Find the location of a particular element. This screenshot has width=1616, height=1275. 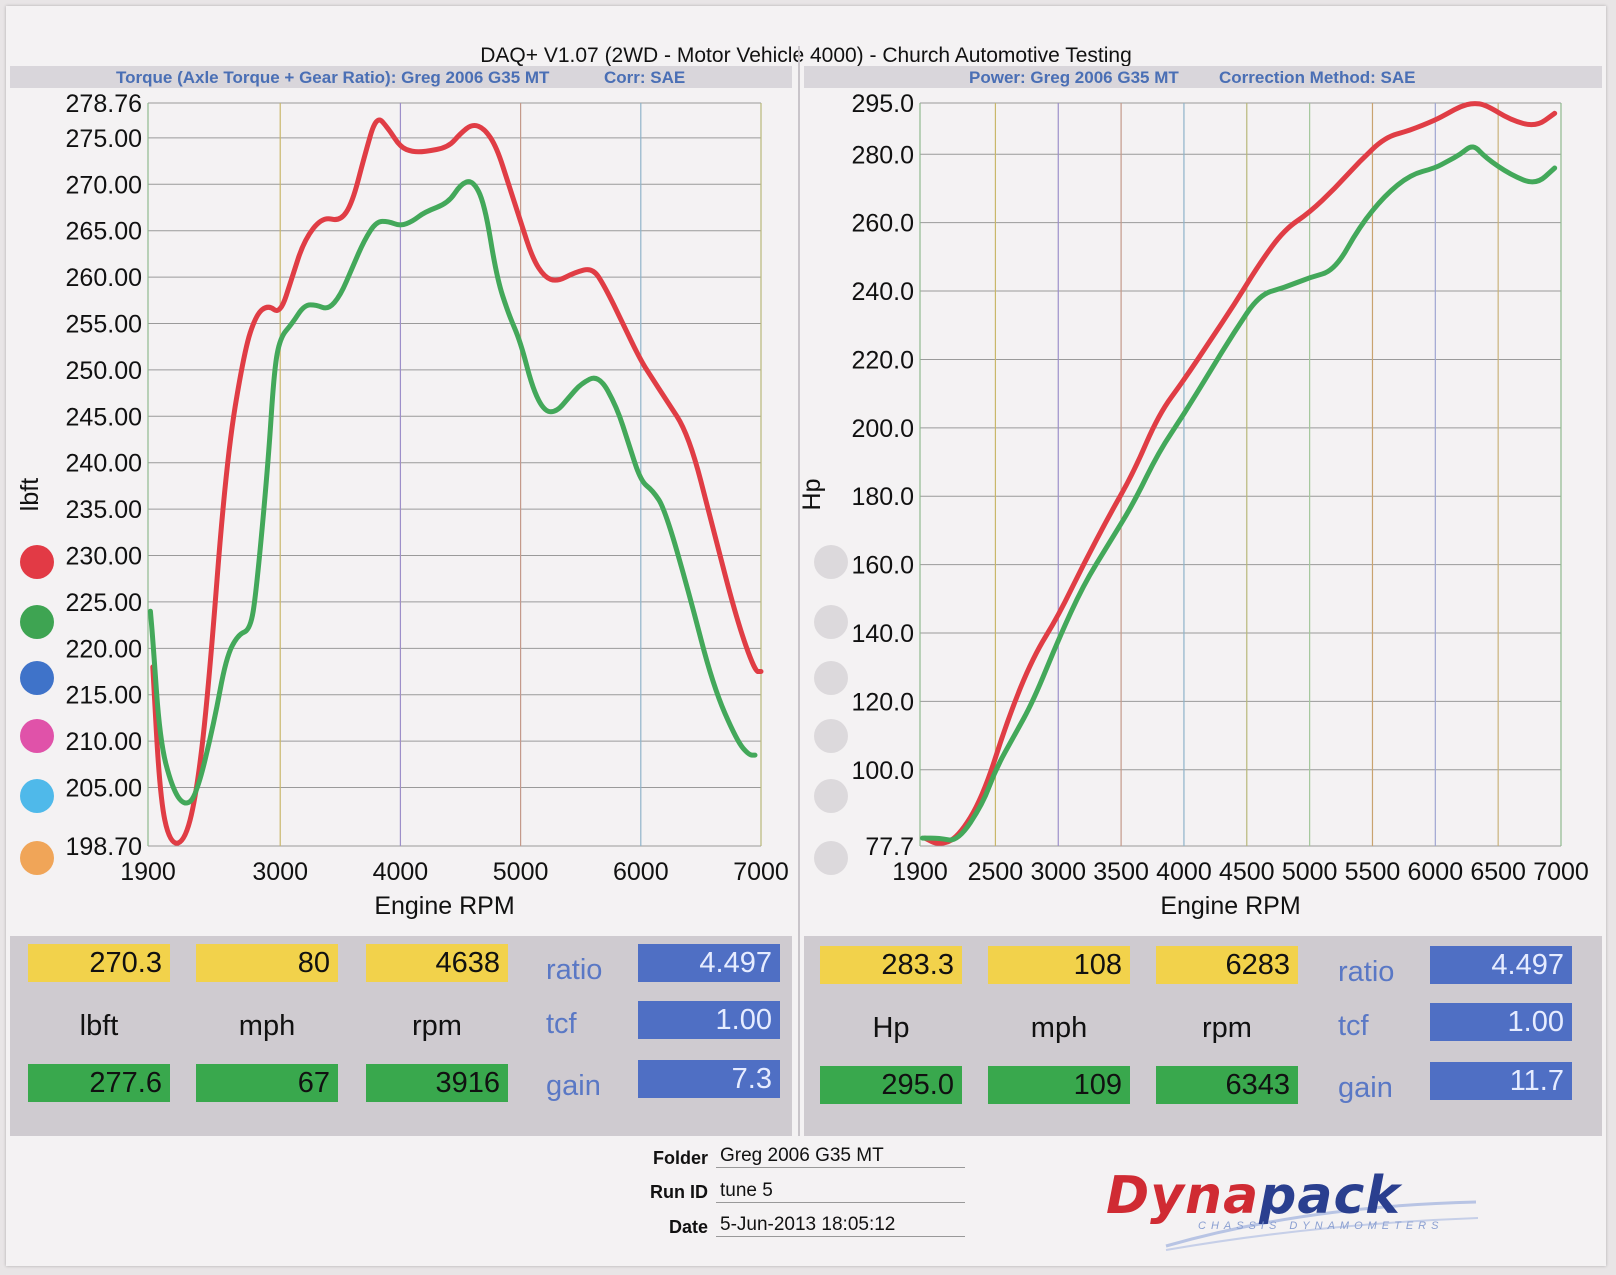

torque-x-axis-label: Engine RPM is located at coordinates (444, 906).